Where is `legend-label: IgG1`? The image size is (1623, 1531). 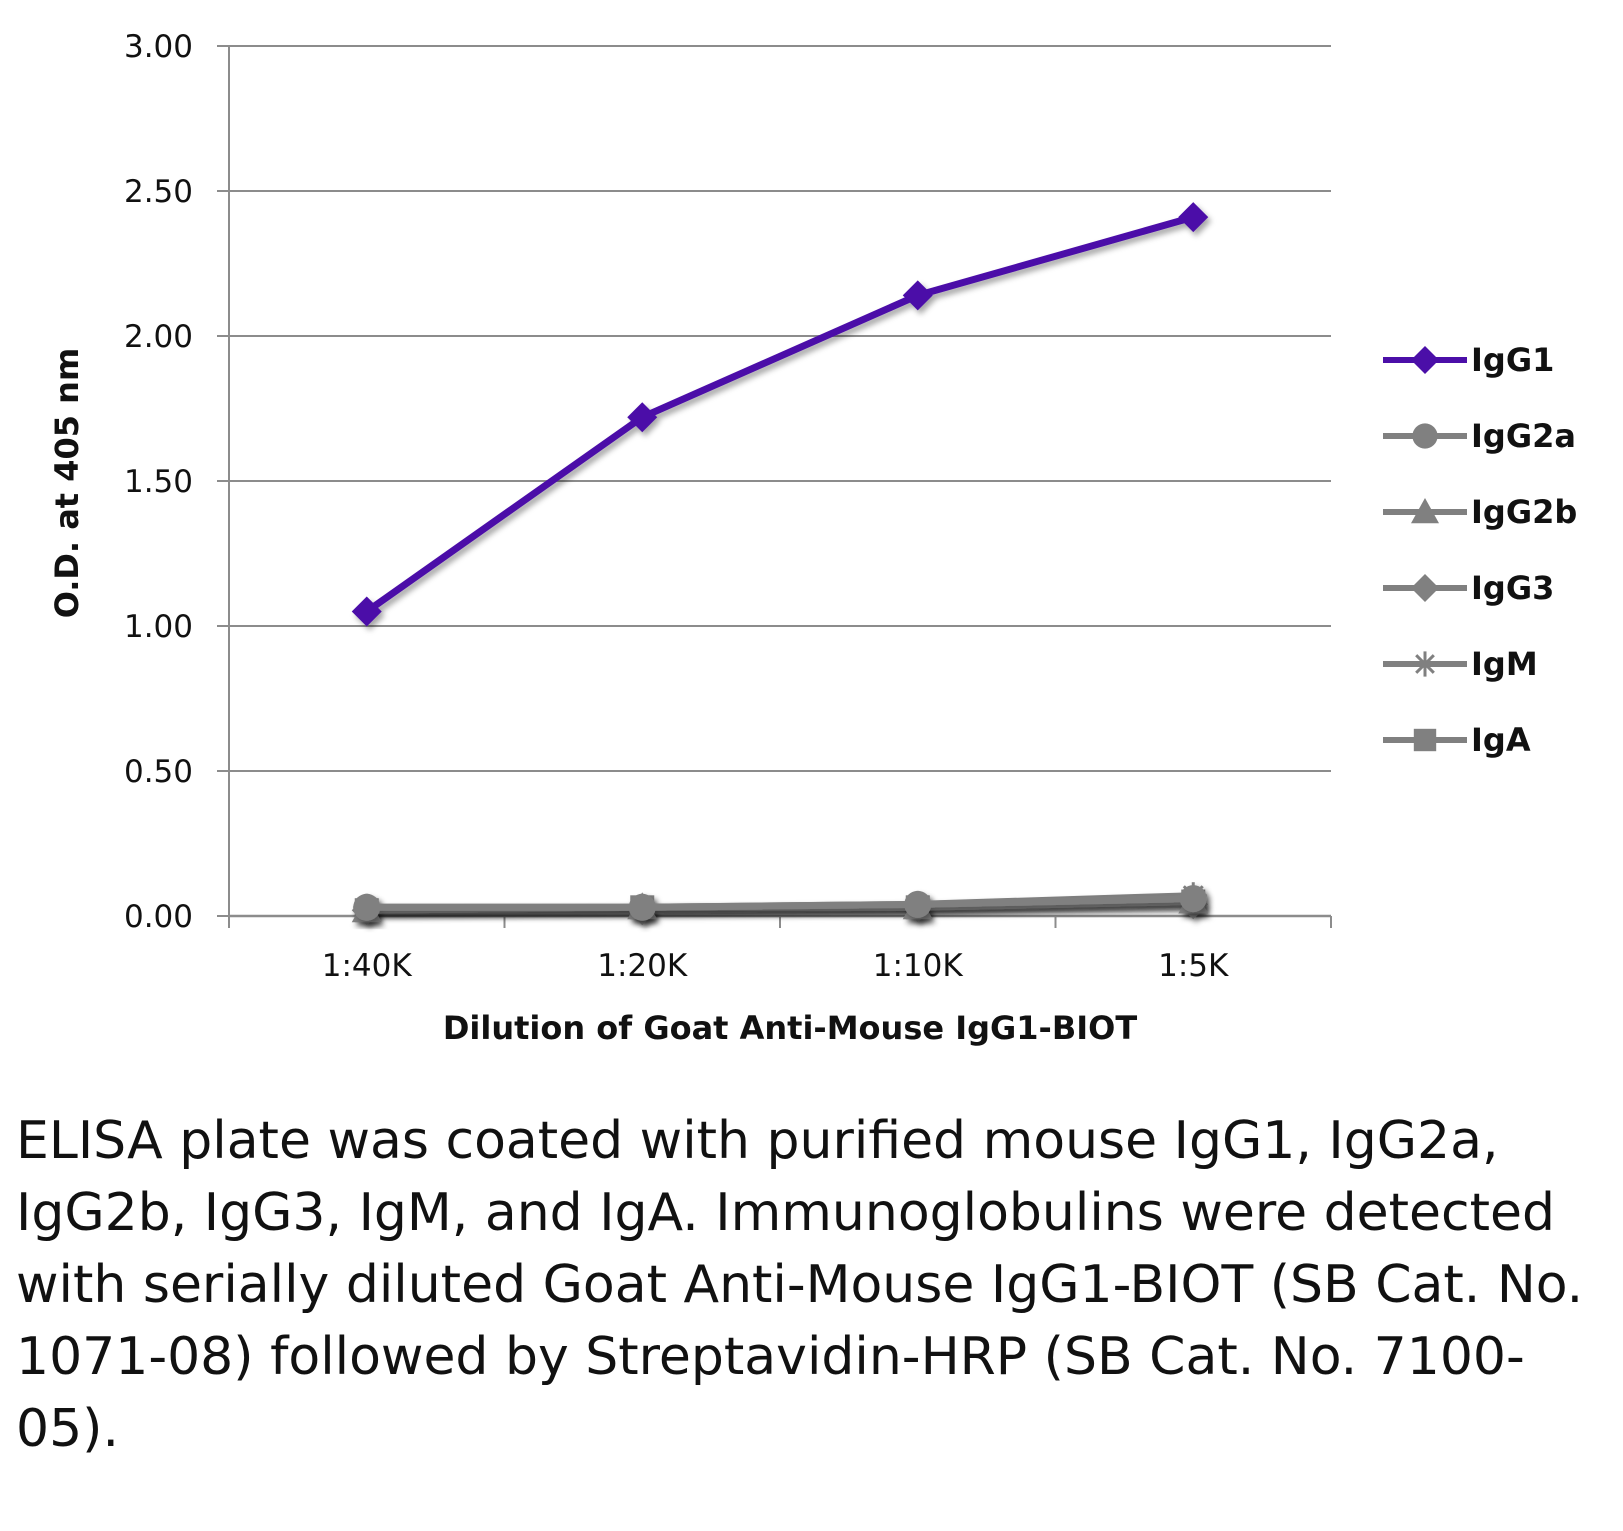
legend-label: IgG1 is located at coordinates (1512, 360).